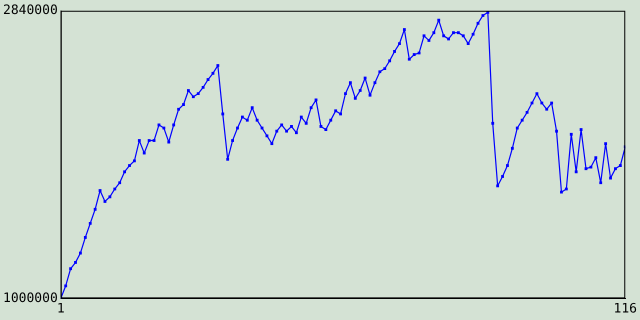 The height and width of the screenshot is (320, 640). Describe the element at coordinates (30, 298) in the screenshot. I see `y-tick-label: 1000000` at that location.